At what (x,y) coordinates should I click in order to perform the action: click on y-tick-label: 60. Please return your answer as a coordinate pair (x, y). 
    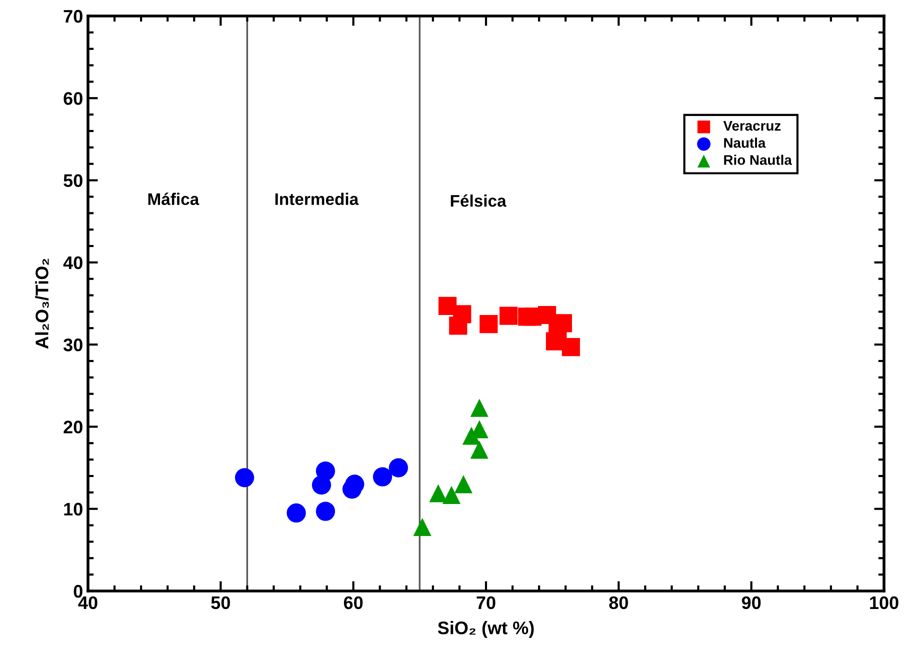
    Looking at the image, I should click on (73, 98).